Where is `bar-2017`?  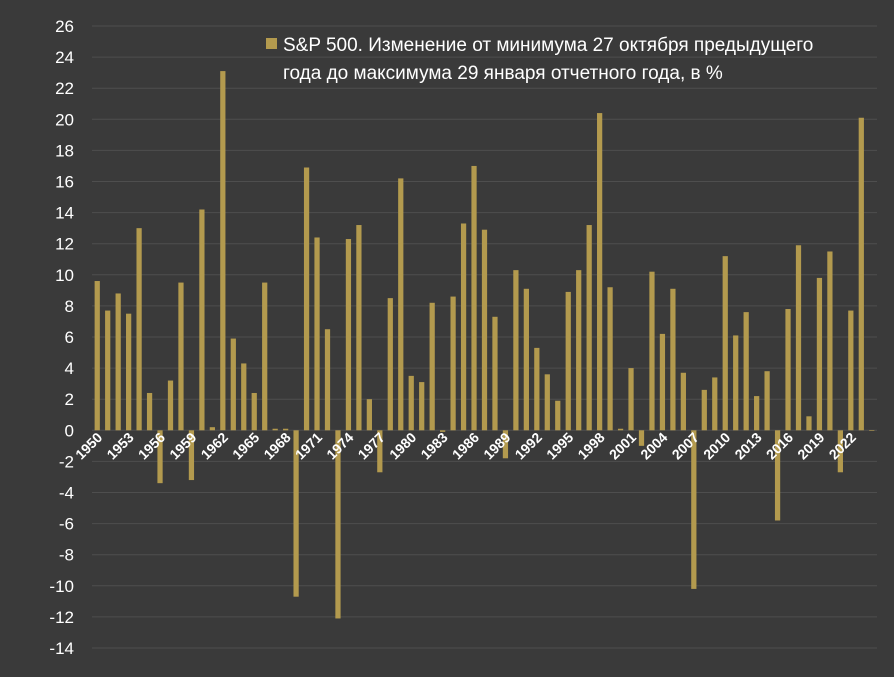
bar-2017 is located at coordinates (798, 338).